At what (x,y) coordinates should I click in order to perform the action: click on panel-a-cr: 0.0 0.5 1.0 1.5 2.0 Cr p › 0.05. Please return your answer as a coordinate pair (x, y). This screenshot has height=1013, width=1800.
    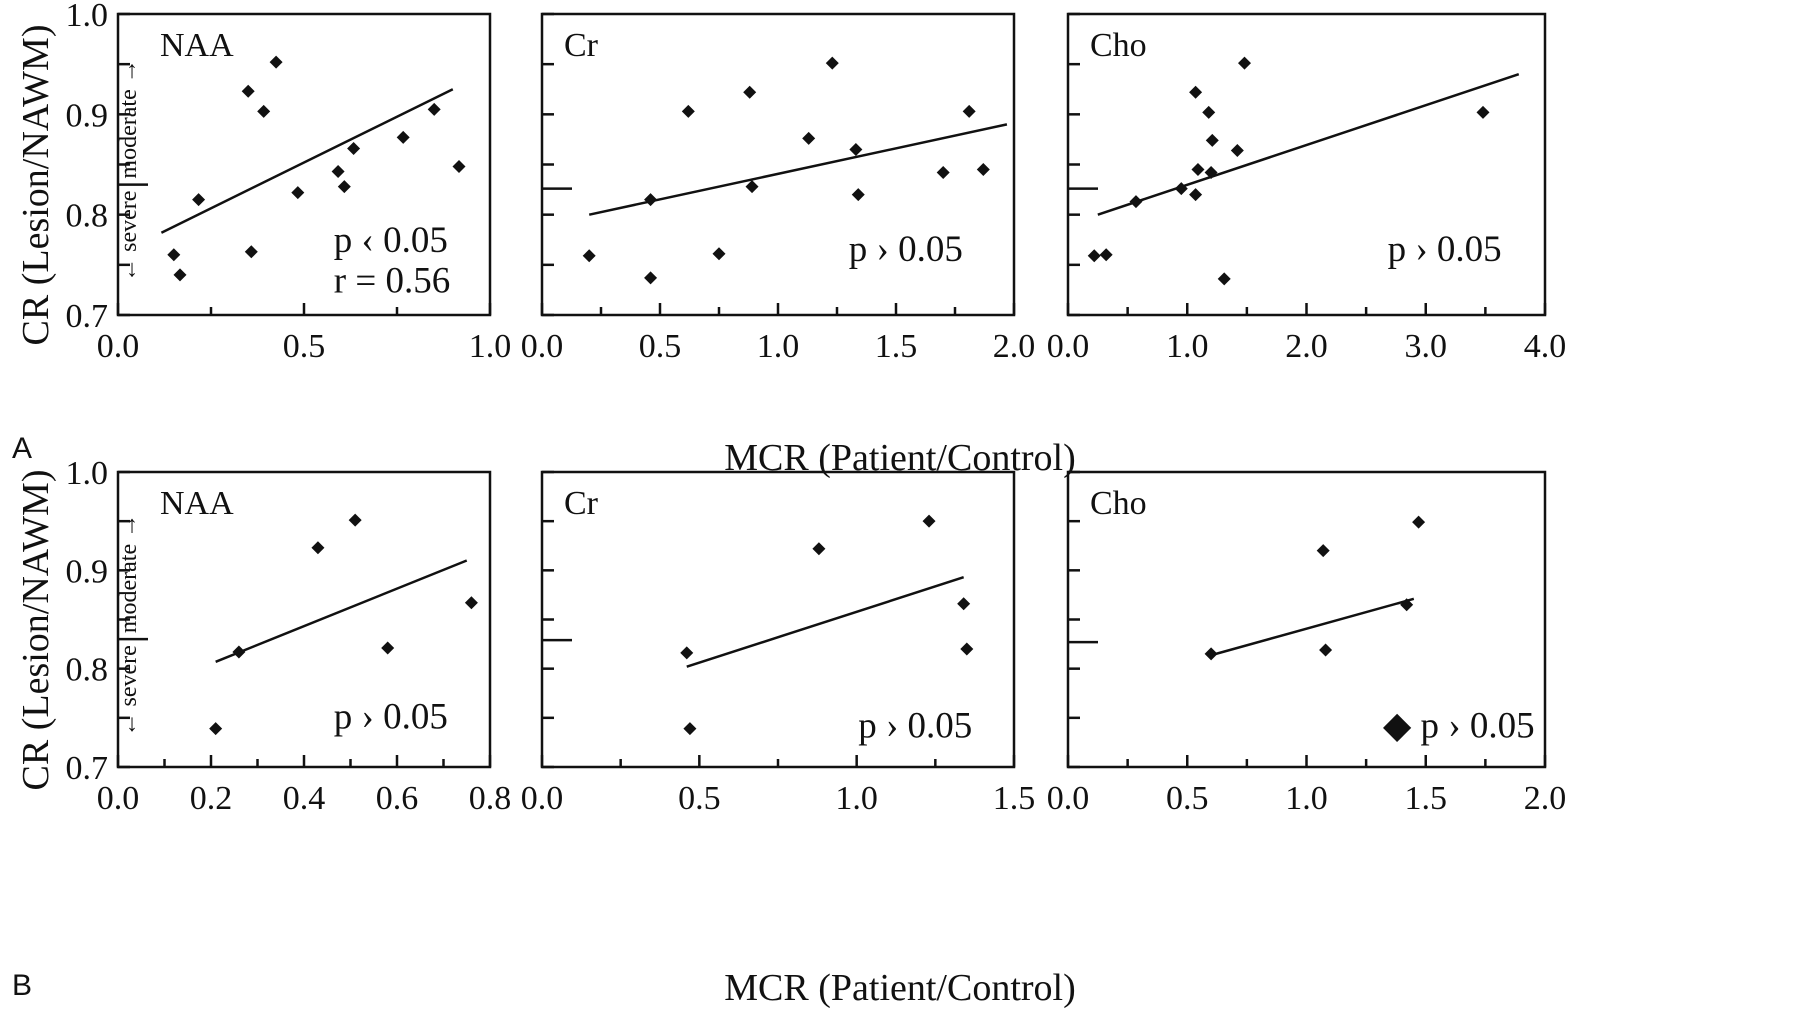
    Looking at the image, I should click on (778, 188).